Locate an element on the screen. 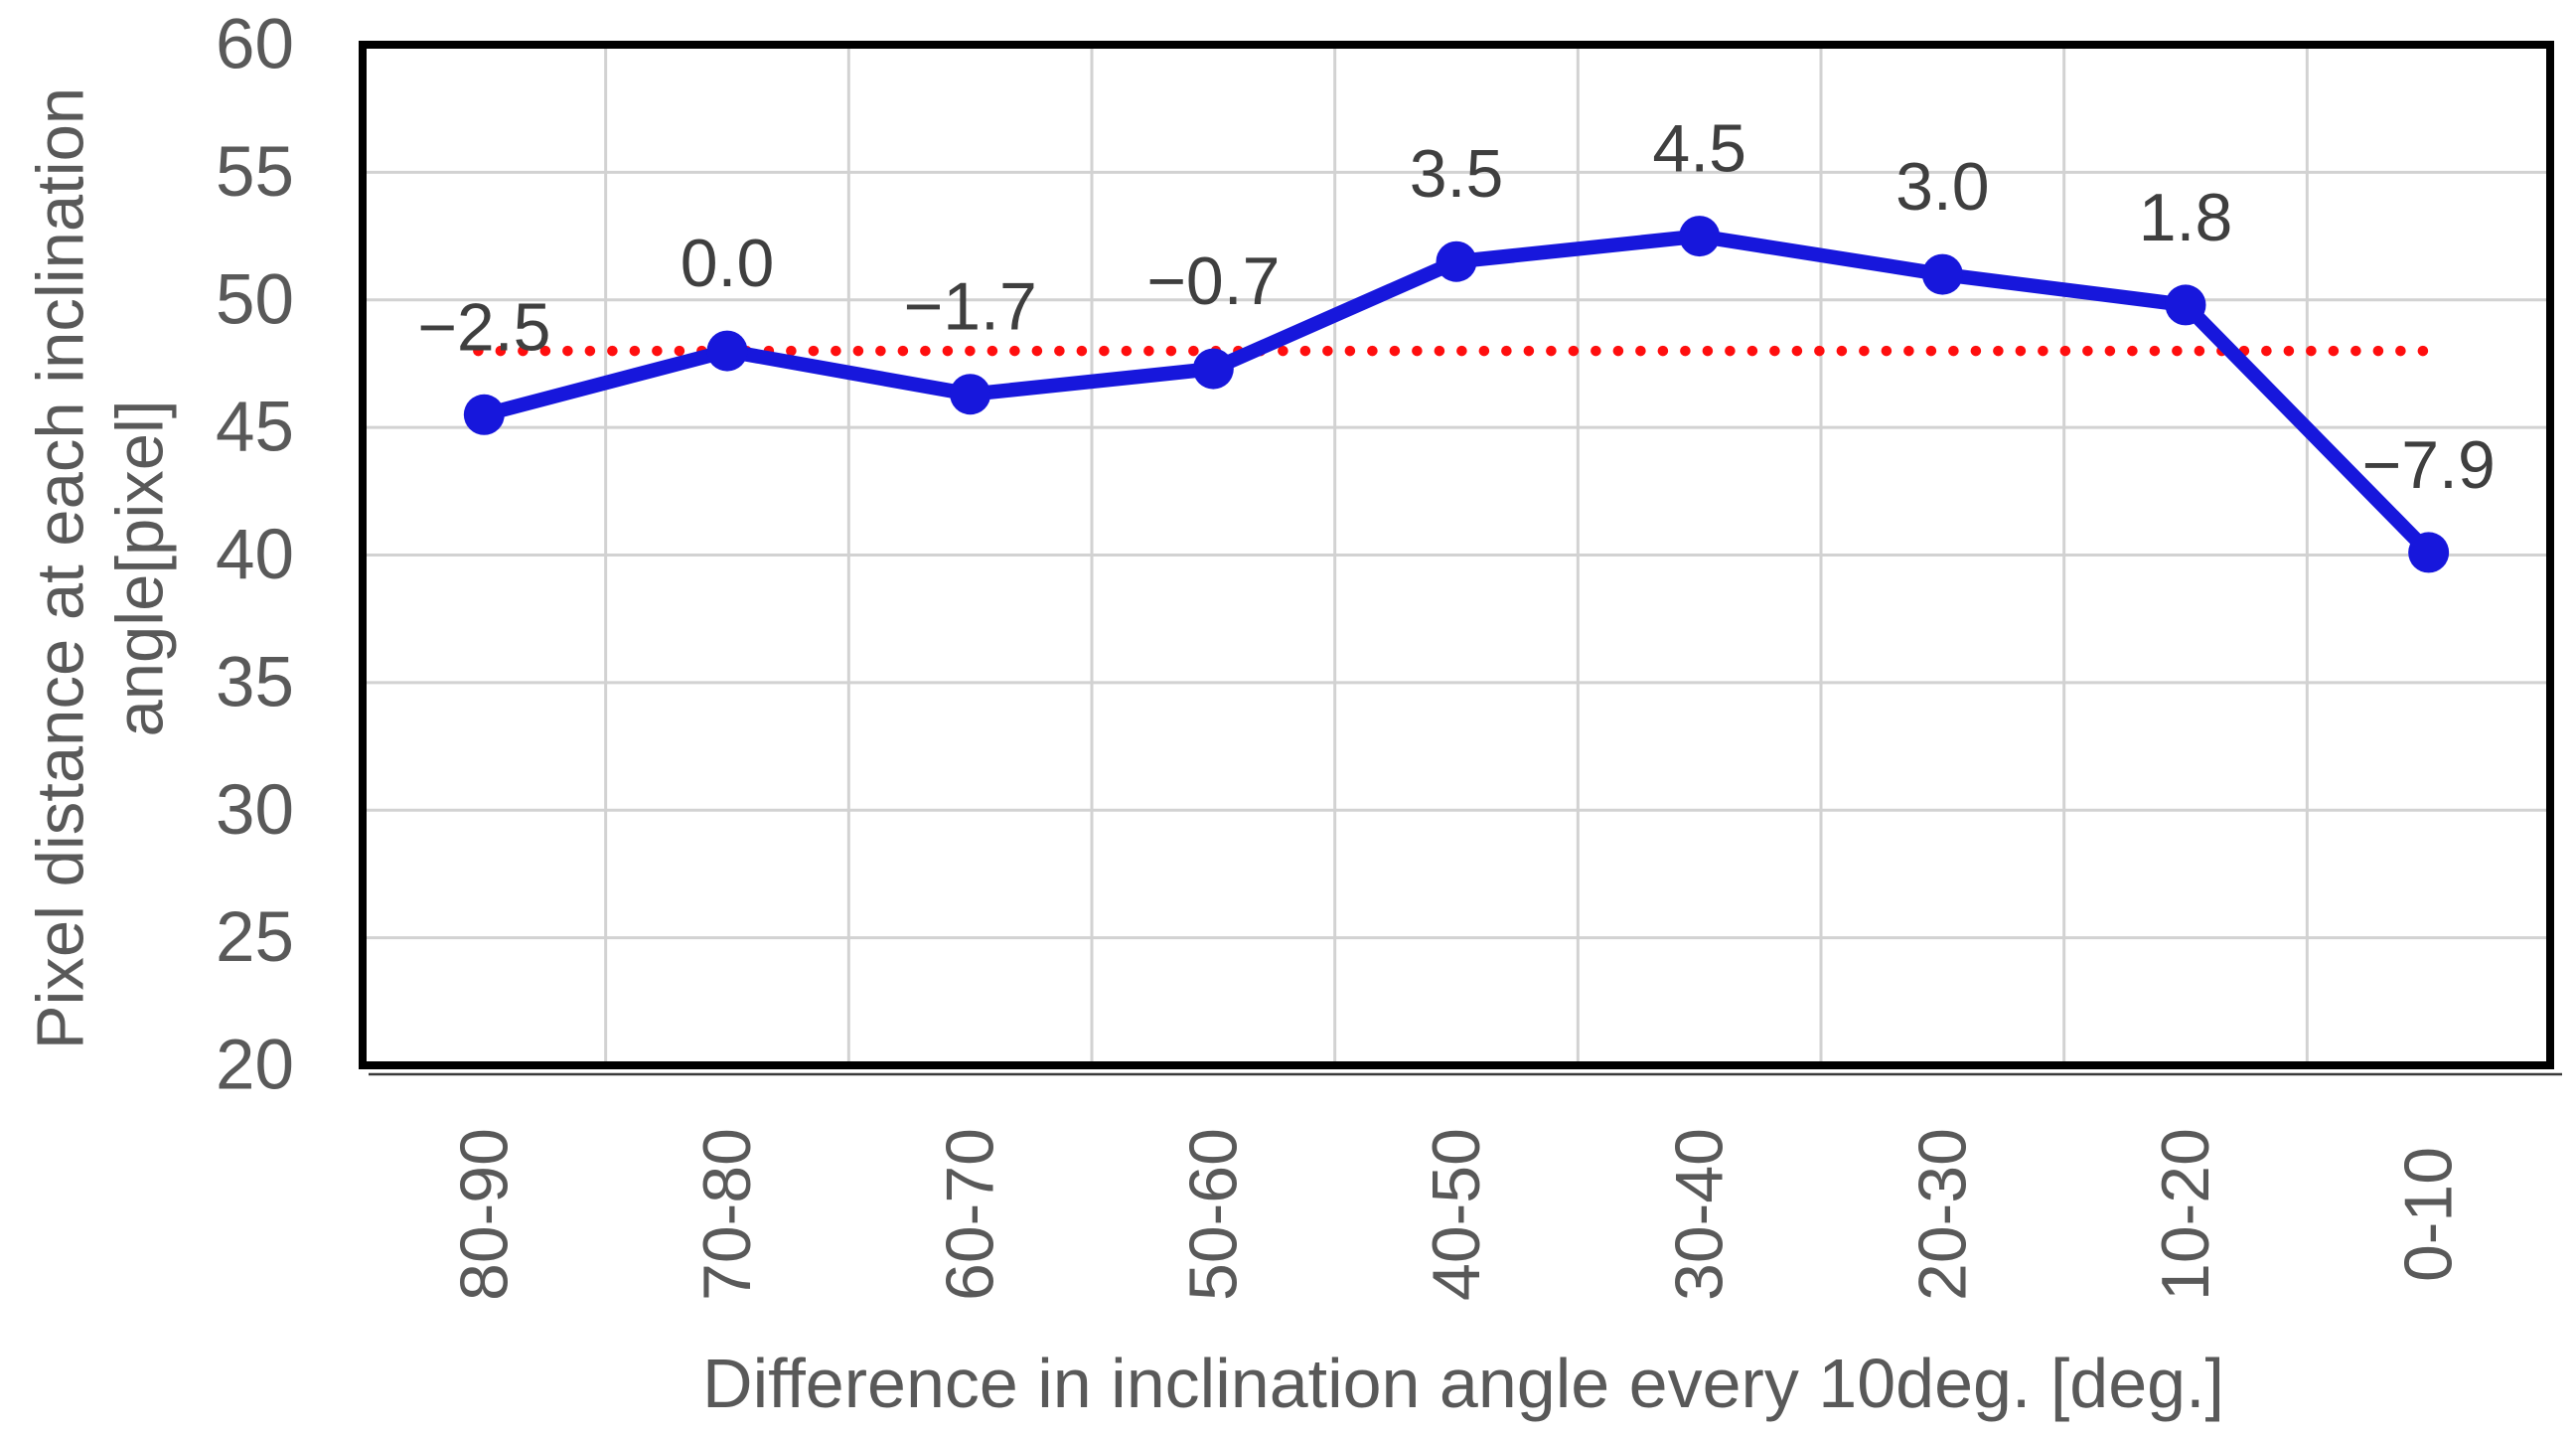  x-tick-label: 0-10 is located at coordinates (2429, 1215).